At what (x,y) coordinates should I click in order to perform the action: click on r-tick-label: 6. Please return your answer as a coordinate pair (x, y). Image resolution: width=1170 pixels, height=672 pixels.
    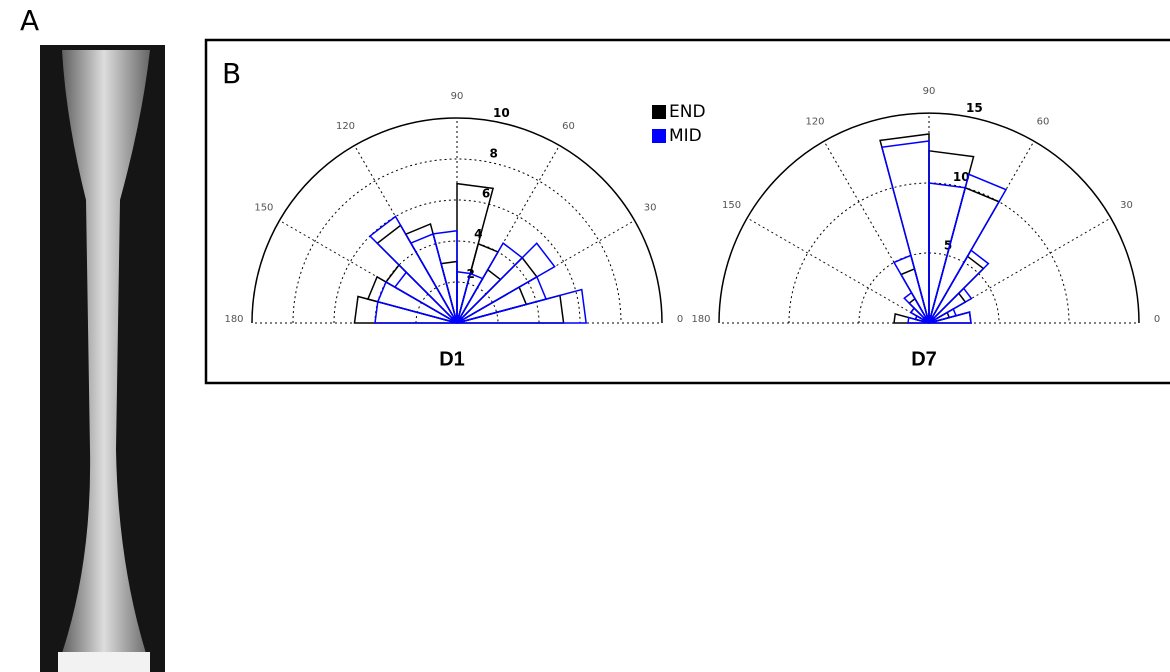
    Looking at the image, I should click on (486, 194).